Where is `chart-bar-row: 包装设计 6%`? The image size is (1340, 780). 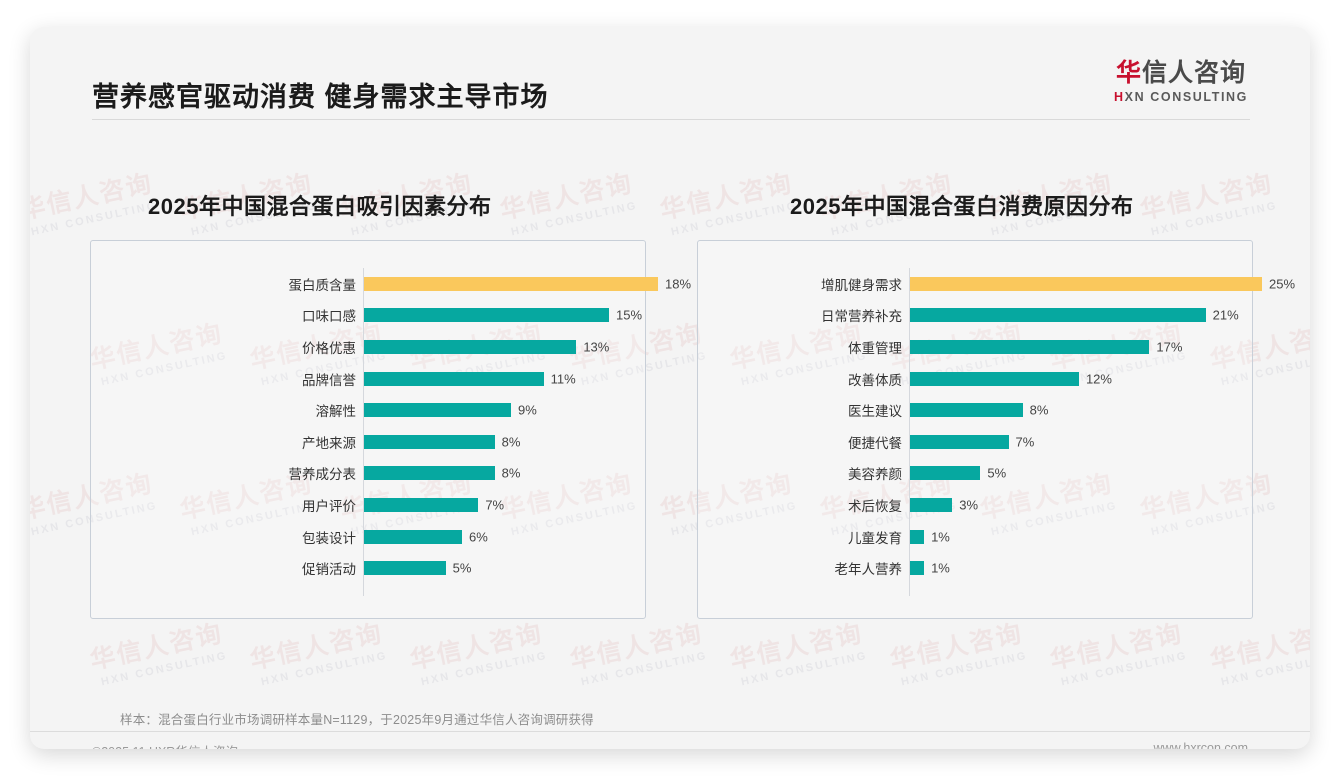 chart-bar-row: 包装设计 6% is located at coordinates (367, 537).